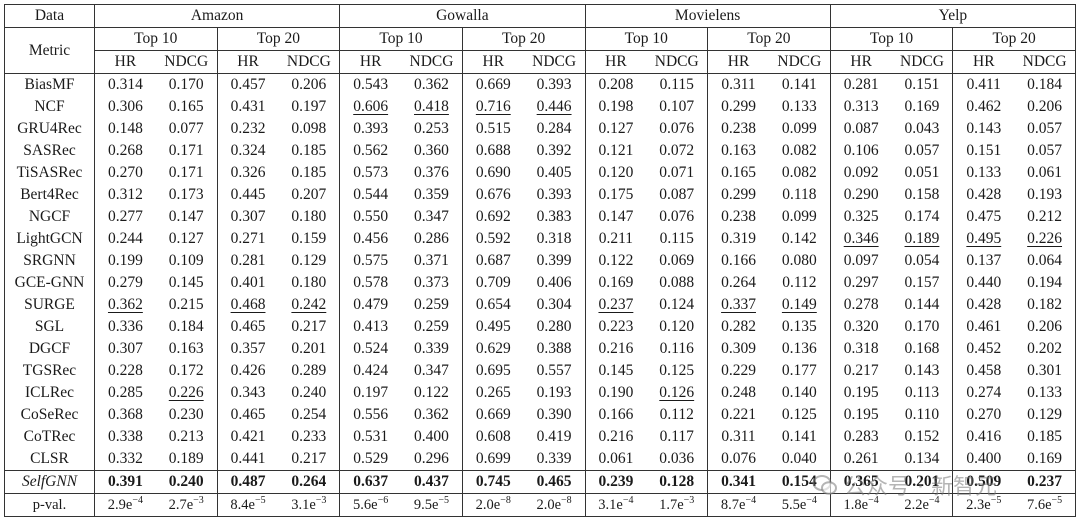  What do you see at coordinates (738, 304) in the screenshot?
I see `cell-value: 0.337` at bounding box center [738, 304].